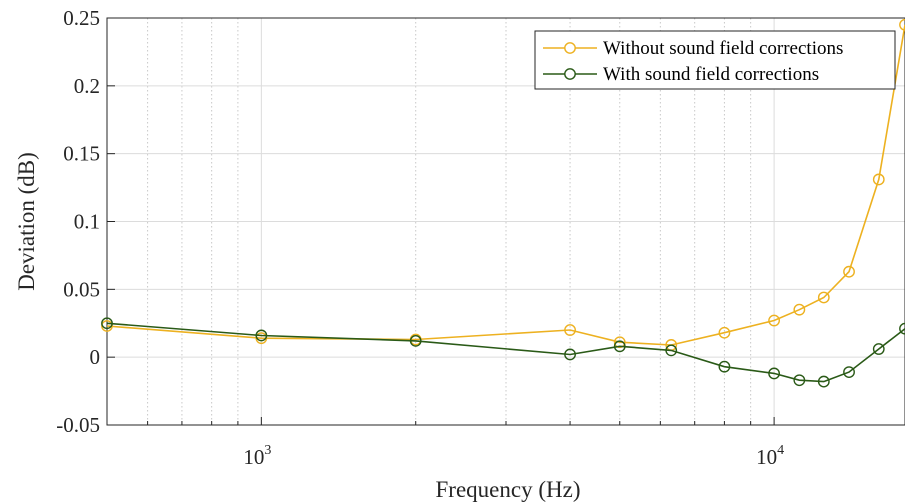 The image size is (905, 504). What do you see at coordinates (505, 352) in the screenshot?
I see `series-line` at bounding box center [505, 352].